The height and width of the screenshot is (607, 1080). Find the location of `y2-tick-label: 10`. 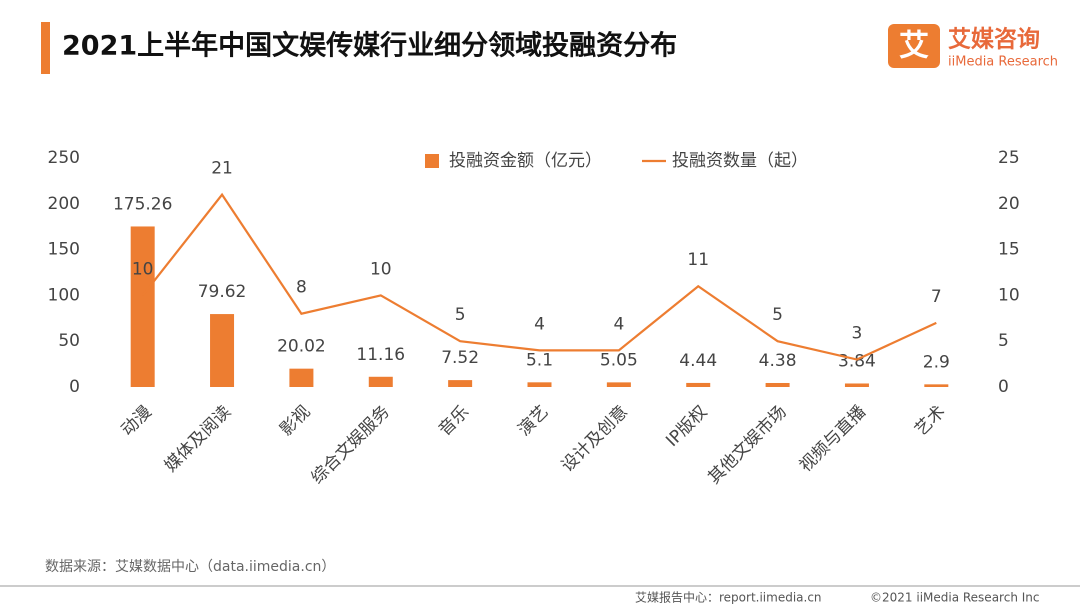

y2-tick-label: 10 is located at coordinates (1009, 295).